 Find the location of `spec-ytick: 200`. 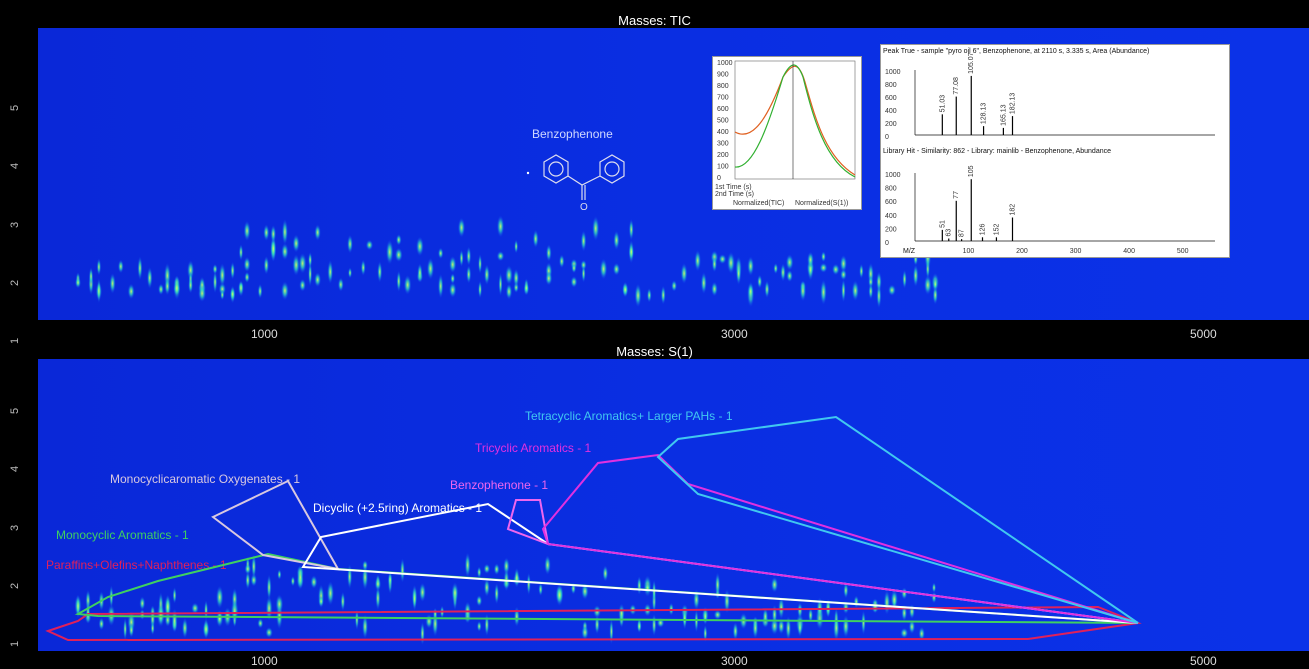

spec-ytick: 200 is located at coordinates (891, 124).